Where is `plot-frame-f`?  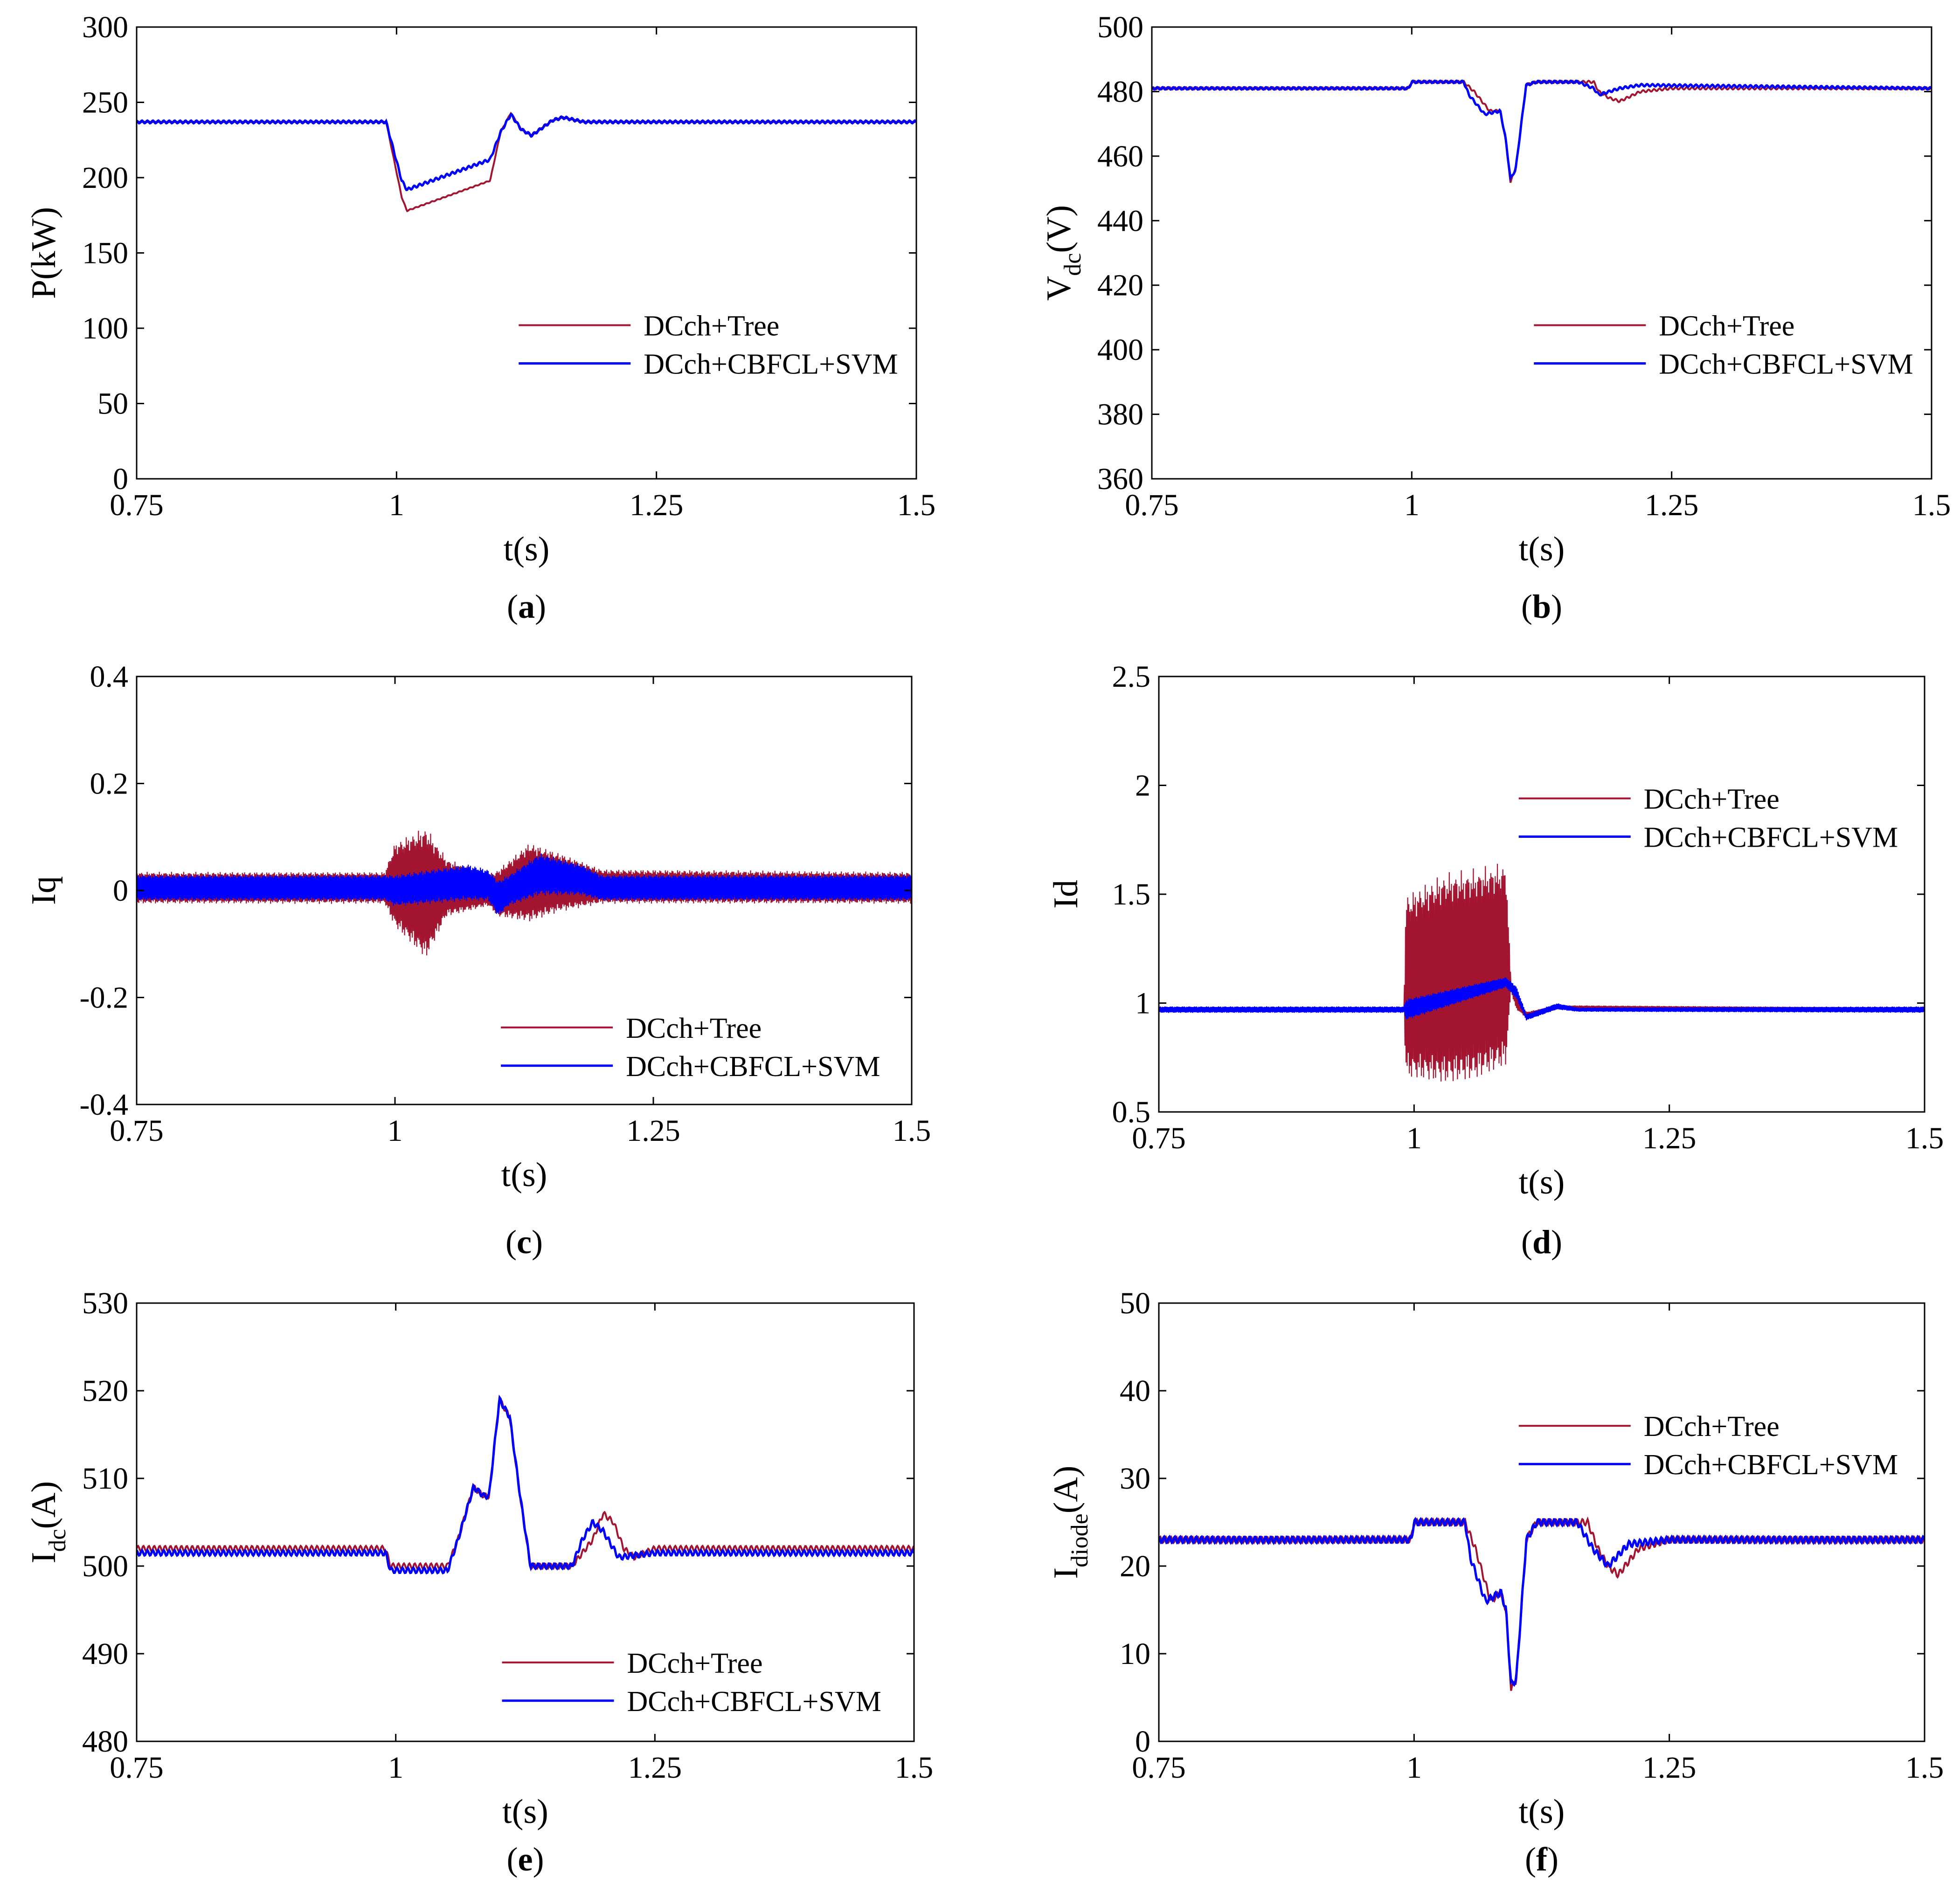
plot-frame-f is located at coordinates (1541, 1522).